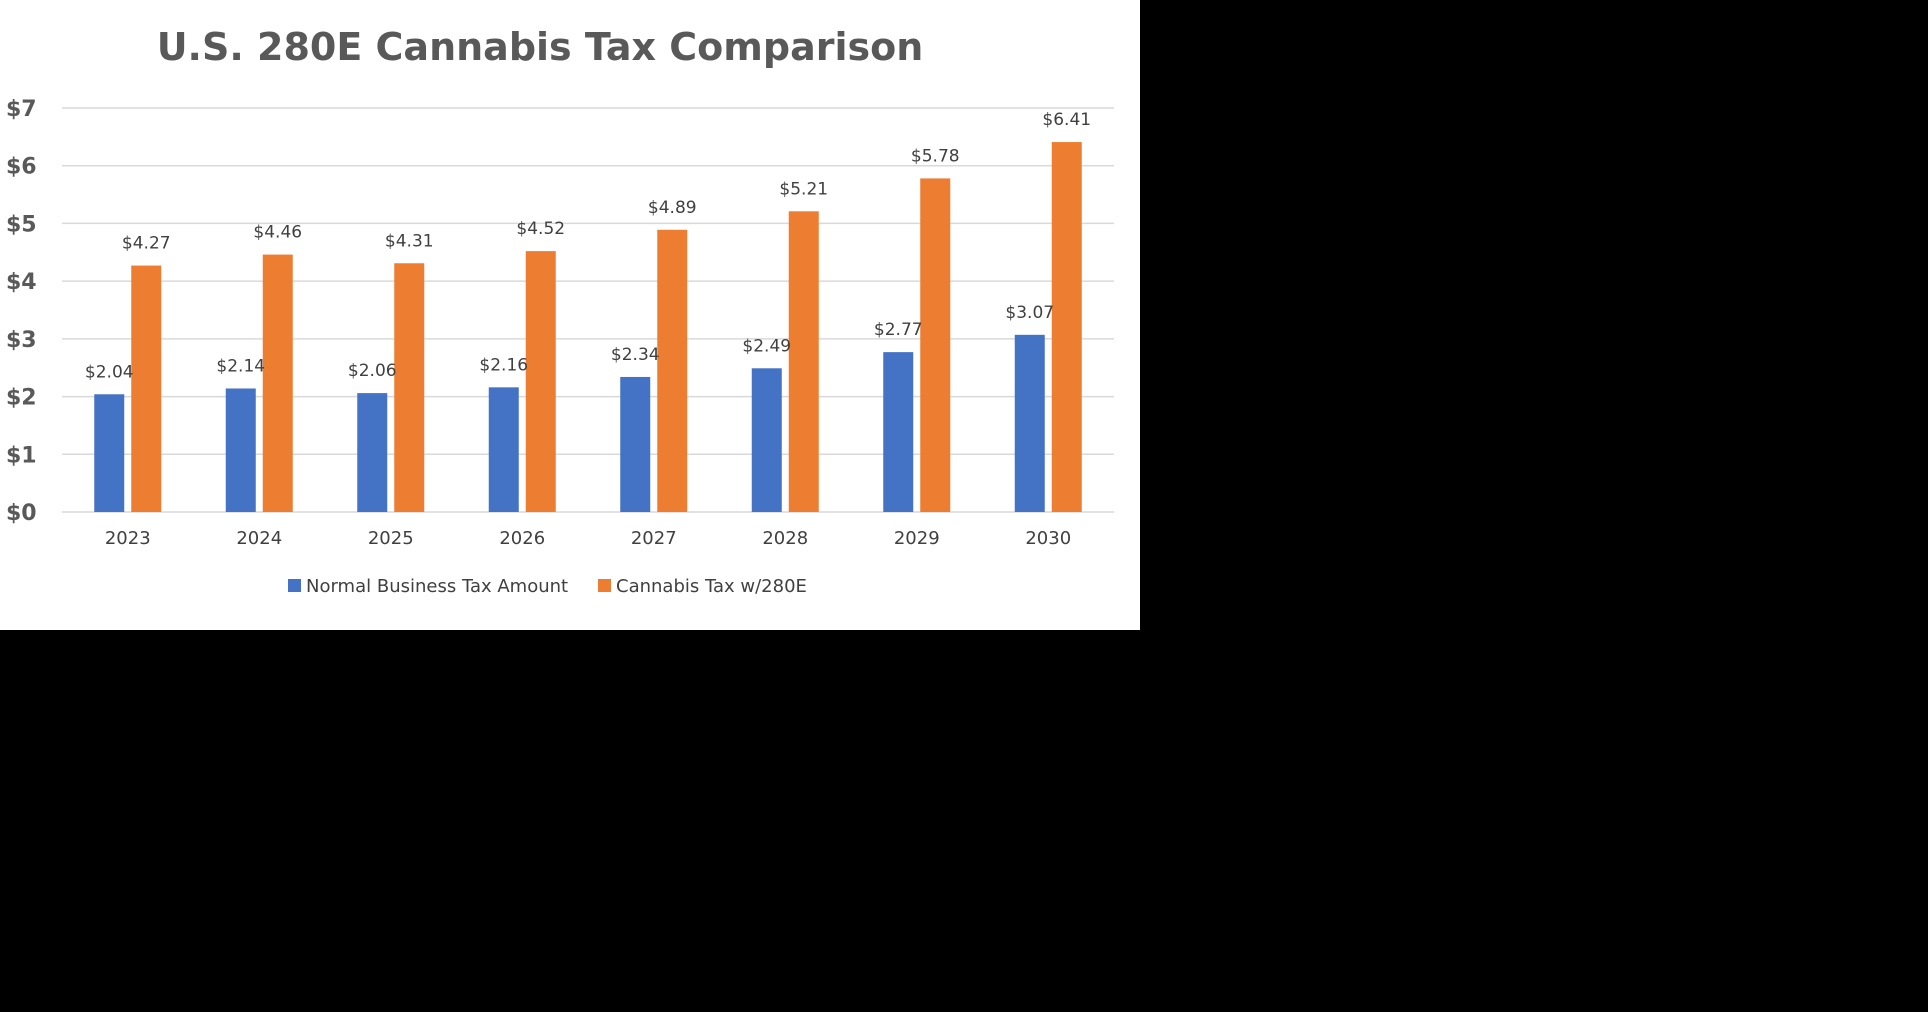  I want to click on data-label: $5.78, so click(935, 156).